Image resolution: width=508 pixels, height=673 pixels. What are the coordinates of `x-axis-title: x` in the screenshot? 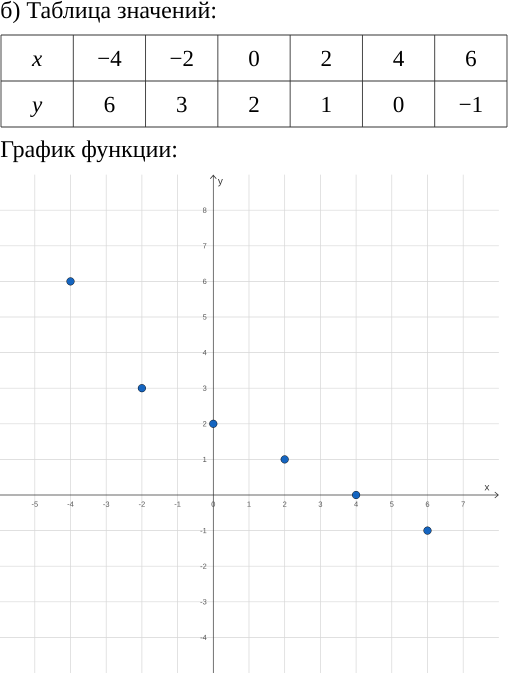 It's located at (487, 487).